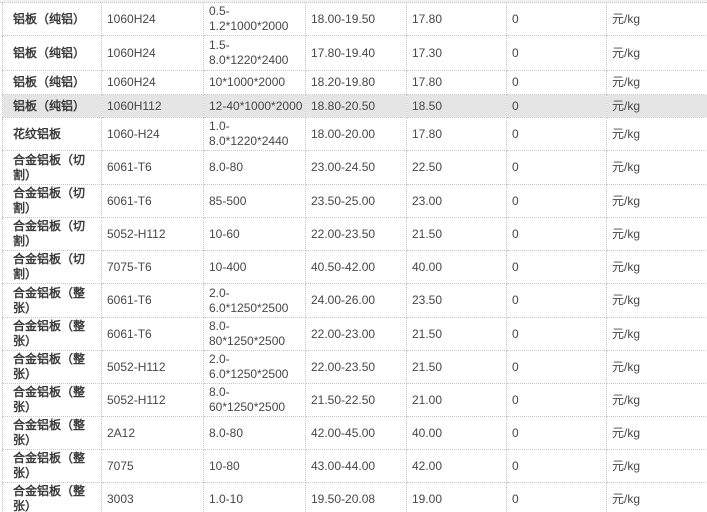 Image resolution: width=707 pixels, height=512 pixels. What do you see at coordinates (52, 134) in the screenshot?
I see `cell-product-name: 花纹铝板` at bounding box center [52, 134].